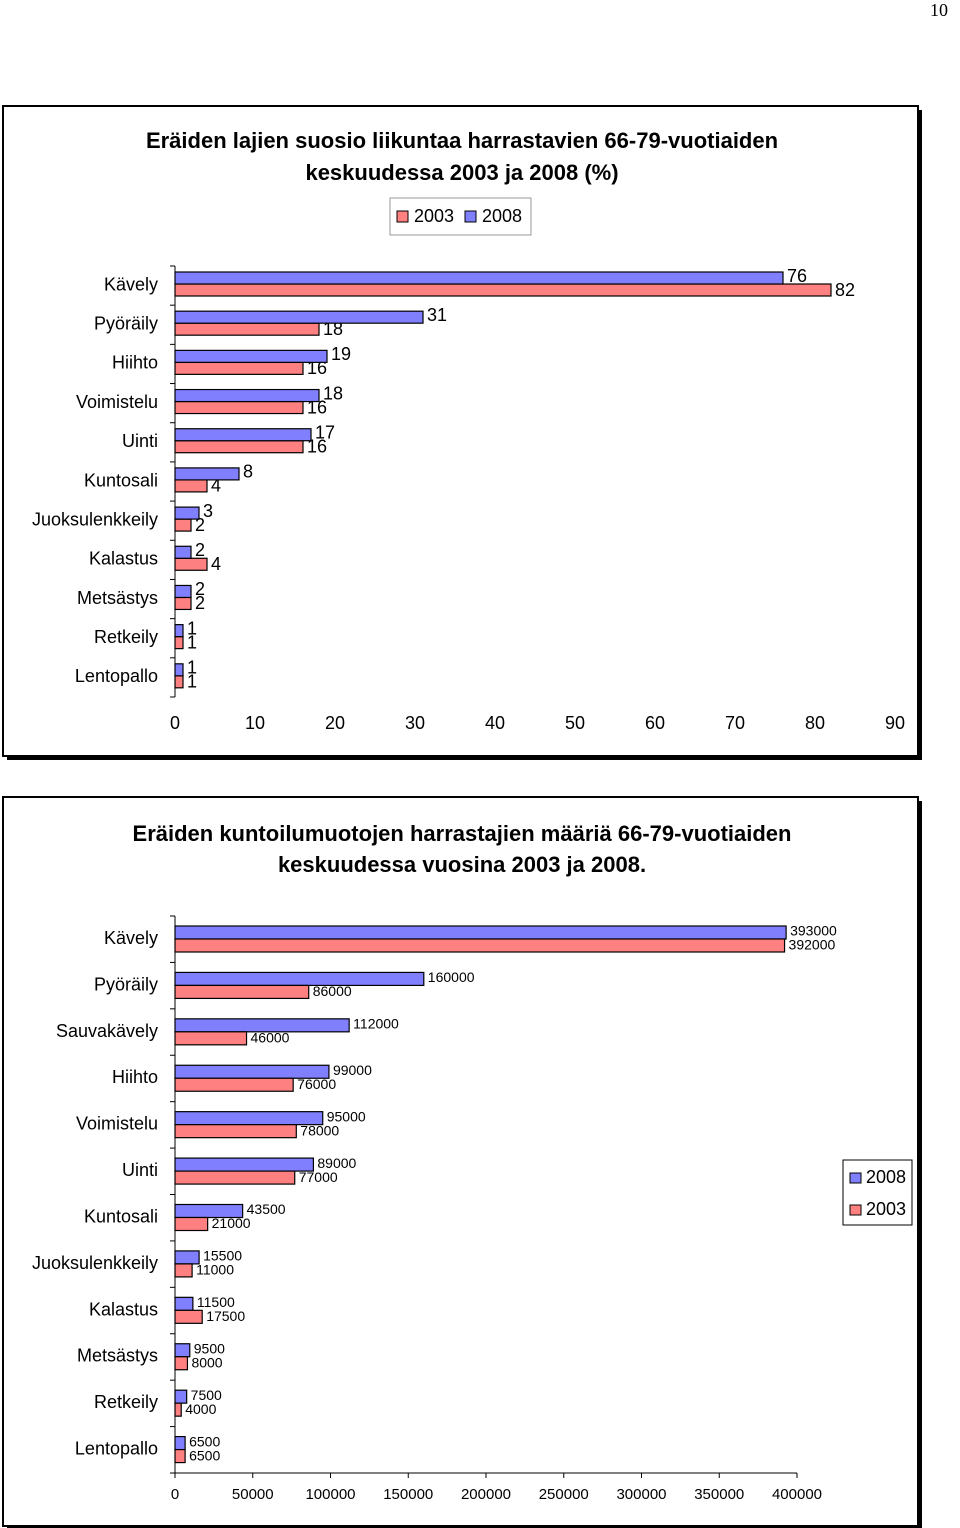 The image size is (960, 1528). I want to click on x-tick-label: 30, so click(415, 723).